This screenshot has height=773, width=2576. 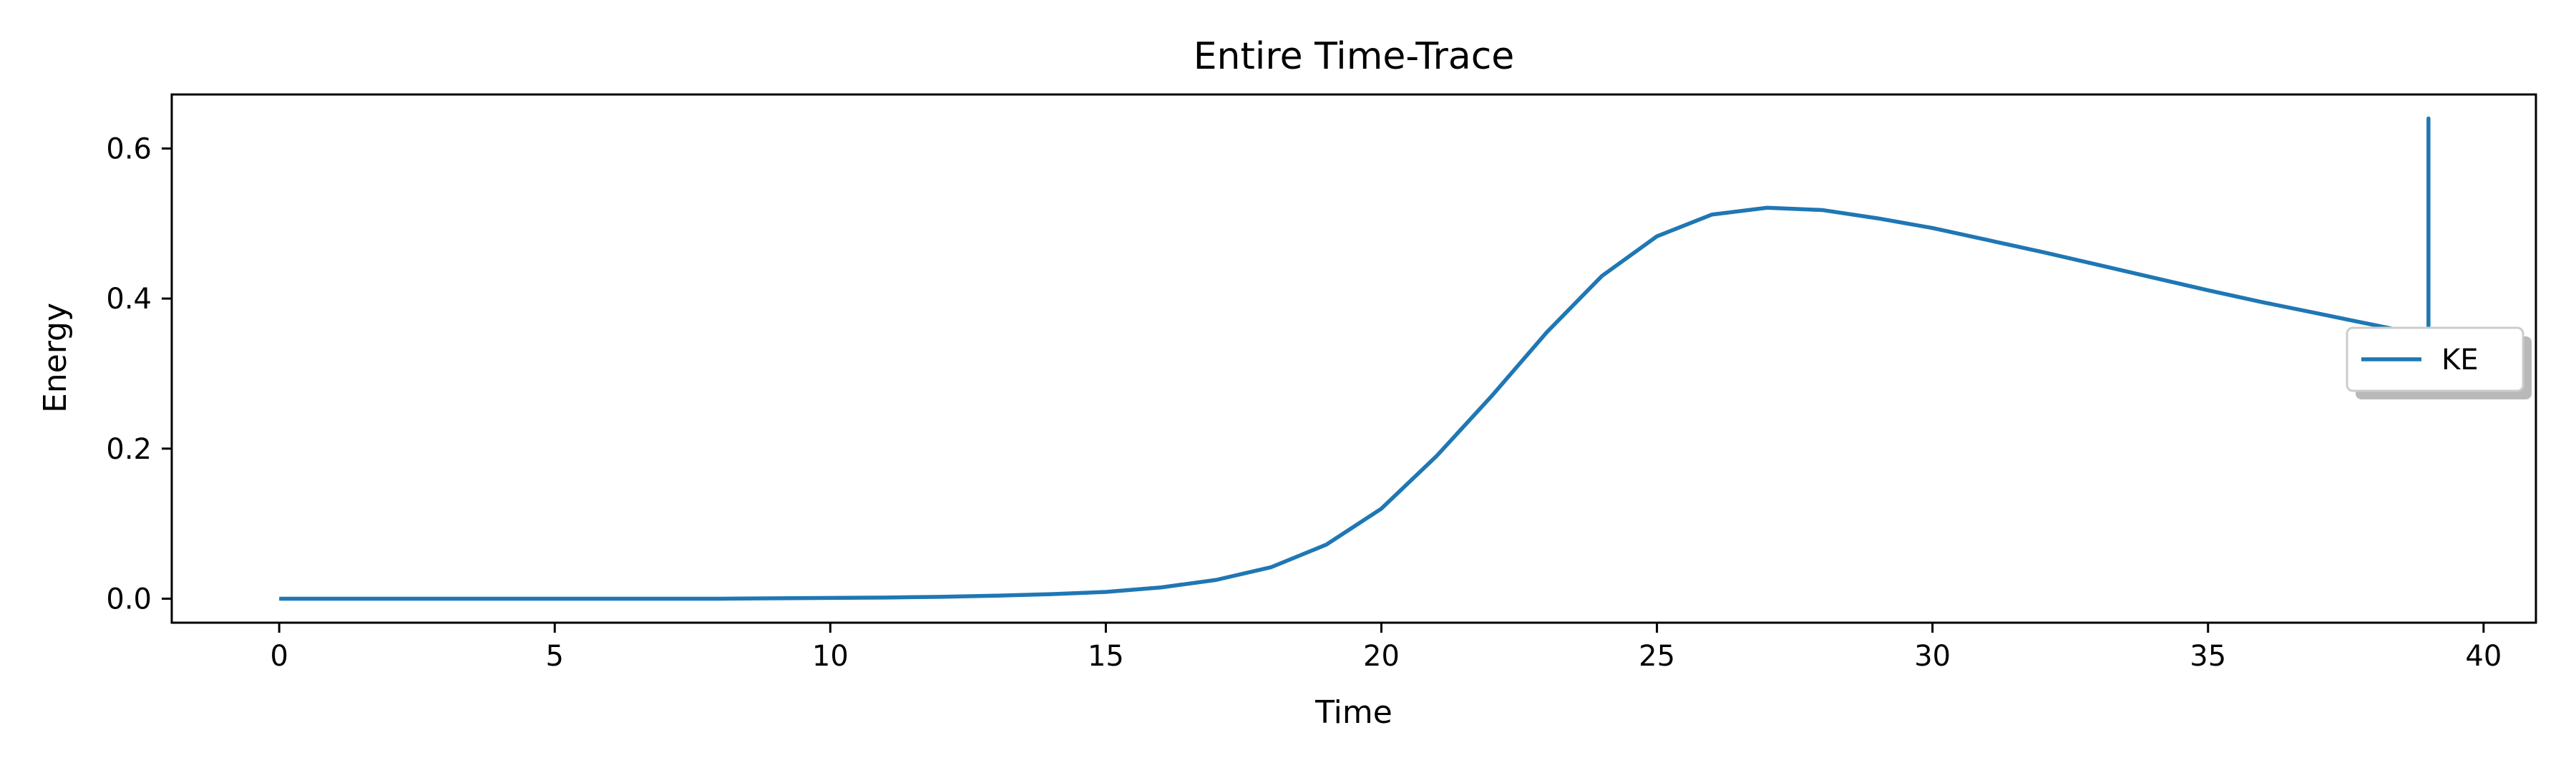 I want to click on x-axis-label: Time, so click(x=1353, y=712).